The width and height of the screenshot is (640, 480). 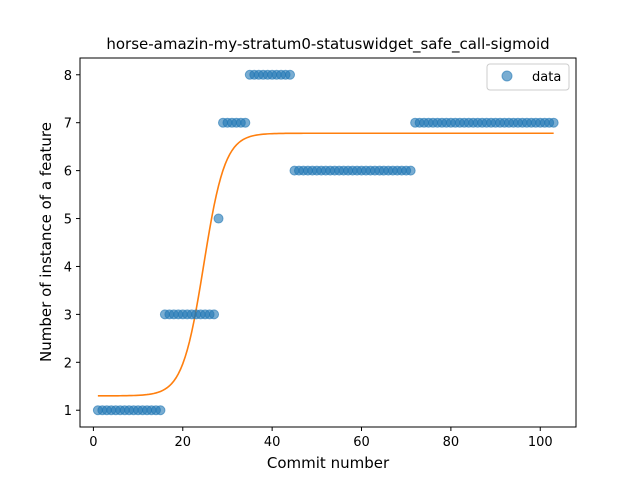 I want to click on y-tick-label: 8, so click(x=68, y=76).